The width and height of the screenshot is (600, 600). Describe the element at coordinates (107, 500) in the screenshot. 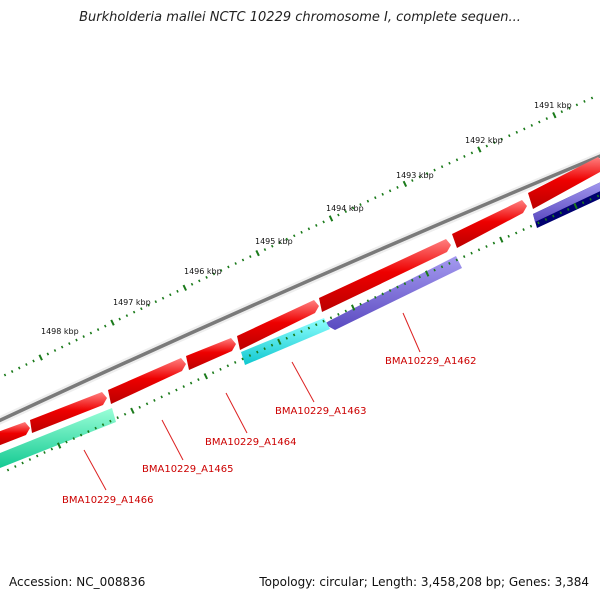

I see `gene-label: BMA10229_A1466` at that location.